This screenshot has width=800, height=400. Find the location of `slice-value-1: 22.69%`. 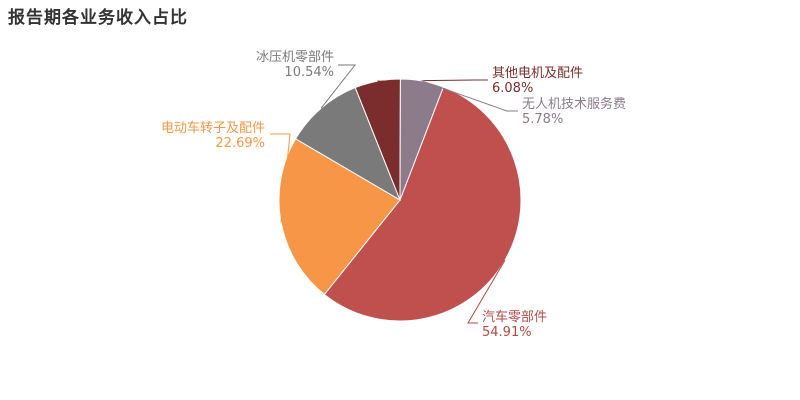

slice-value-1: 22.69% is located at coordinates (240, 143).